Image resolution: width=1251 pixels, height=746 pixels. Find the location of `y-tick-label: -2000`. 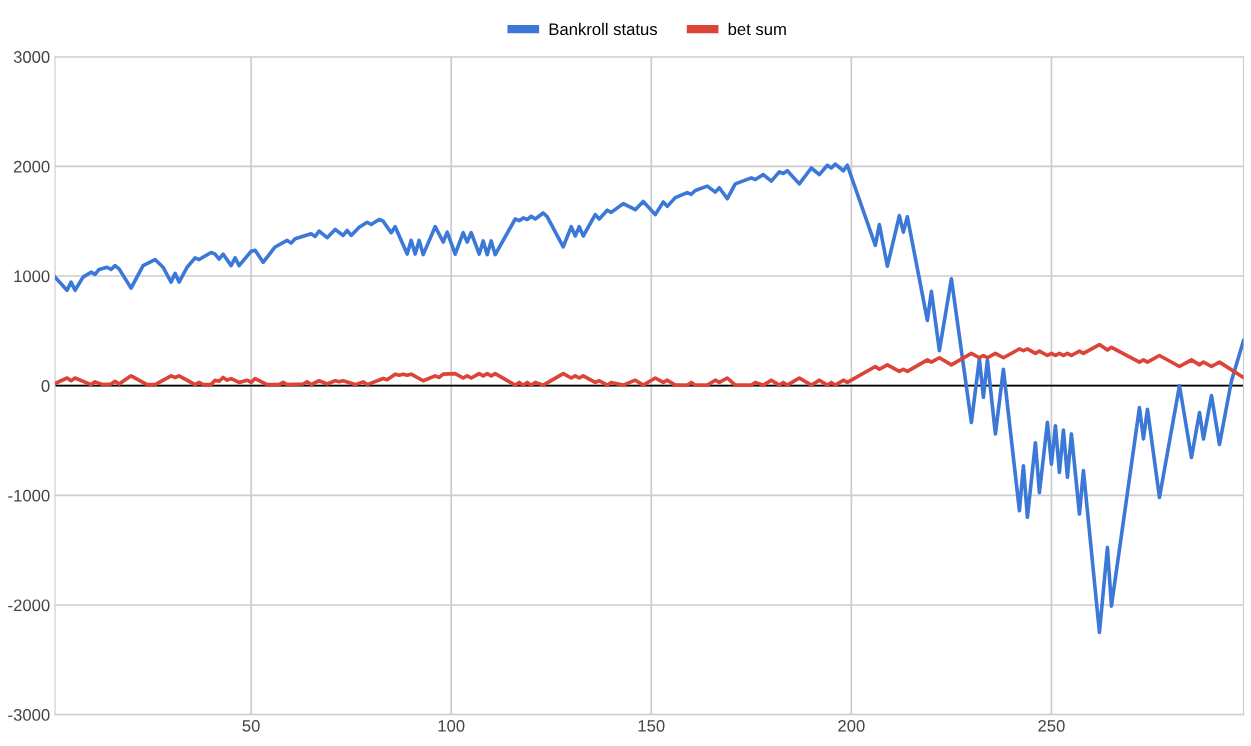

y-tick-label: -2000 is located at coordinates (29, 605).